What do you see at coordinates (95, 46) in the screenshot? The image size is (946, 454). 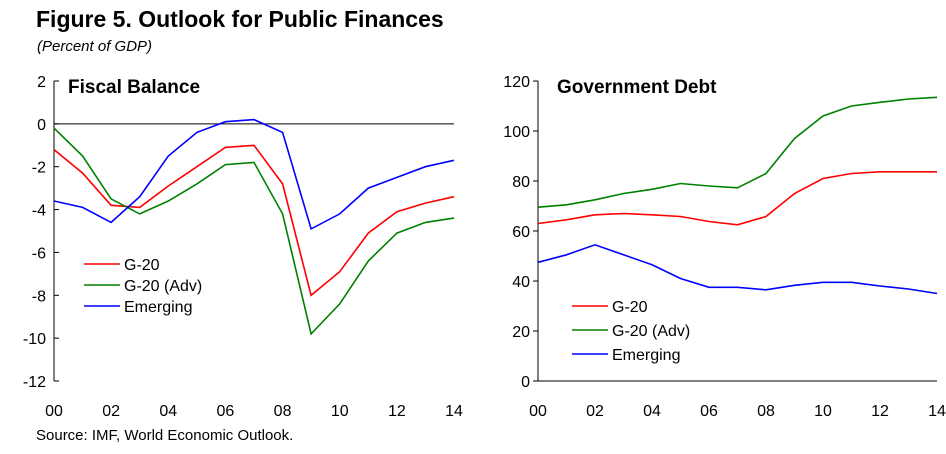 I see `figure-subtitle: (Percent of GDP)` at bounding box center [95, 46].